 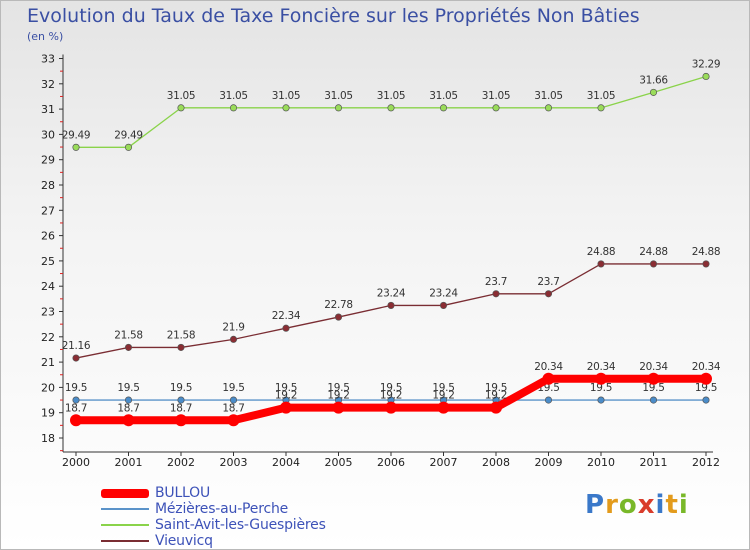 What do you see at coordinates (444, 462) in the screenshot?
I see `x-tick-label: 2007` at bounding box center [444, 462].